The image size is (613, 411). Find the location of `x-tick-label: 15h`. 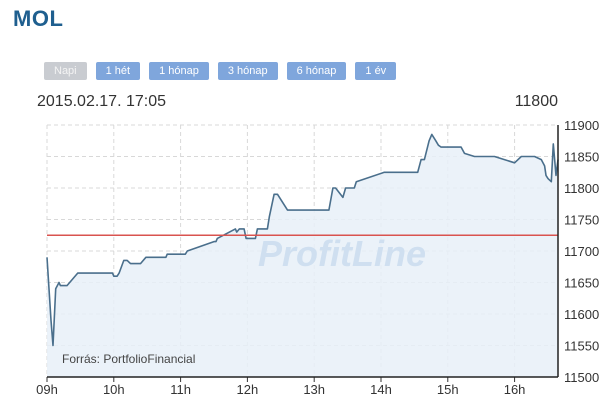

x-tick-label: 15h is located at coordinates (448, 389).